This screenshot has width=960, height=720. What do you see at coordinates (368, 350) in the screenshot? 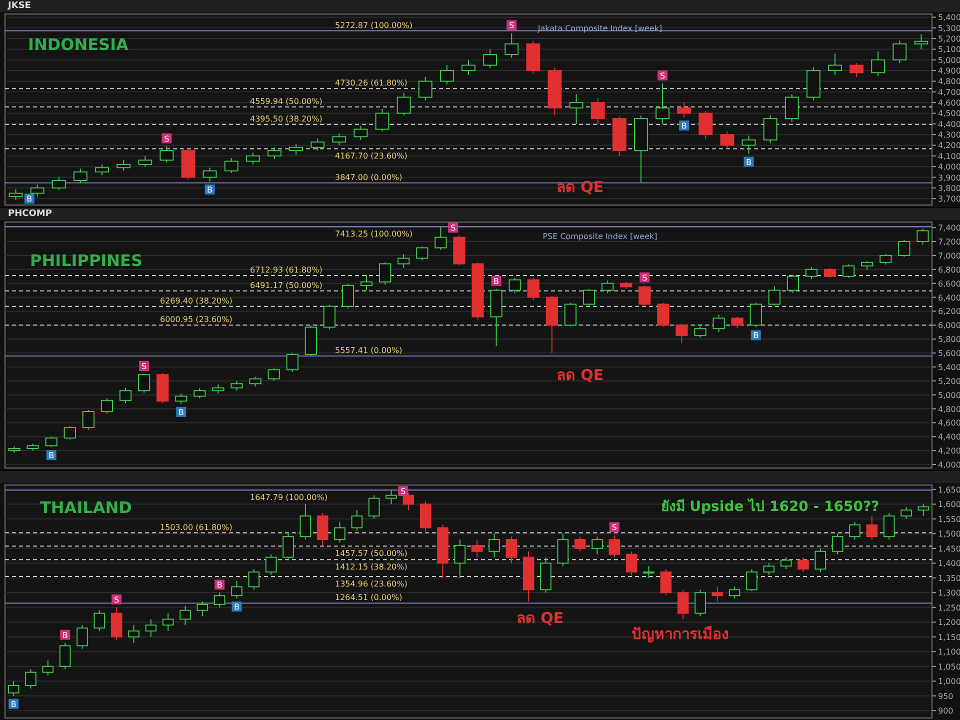
I see `ref-line-label: 5557.41 (0.00%)` at bounding box center [368, 350].